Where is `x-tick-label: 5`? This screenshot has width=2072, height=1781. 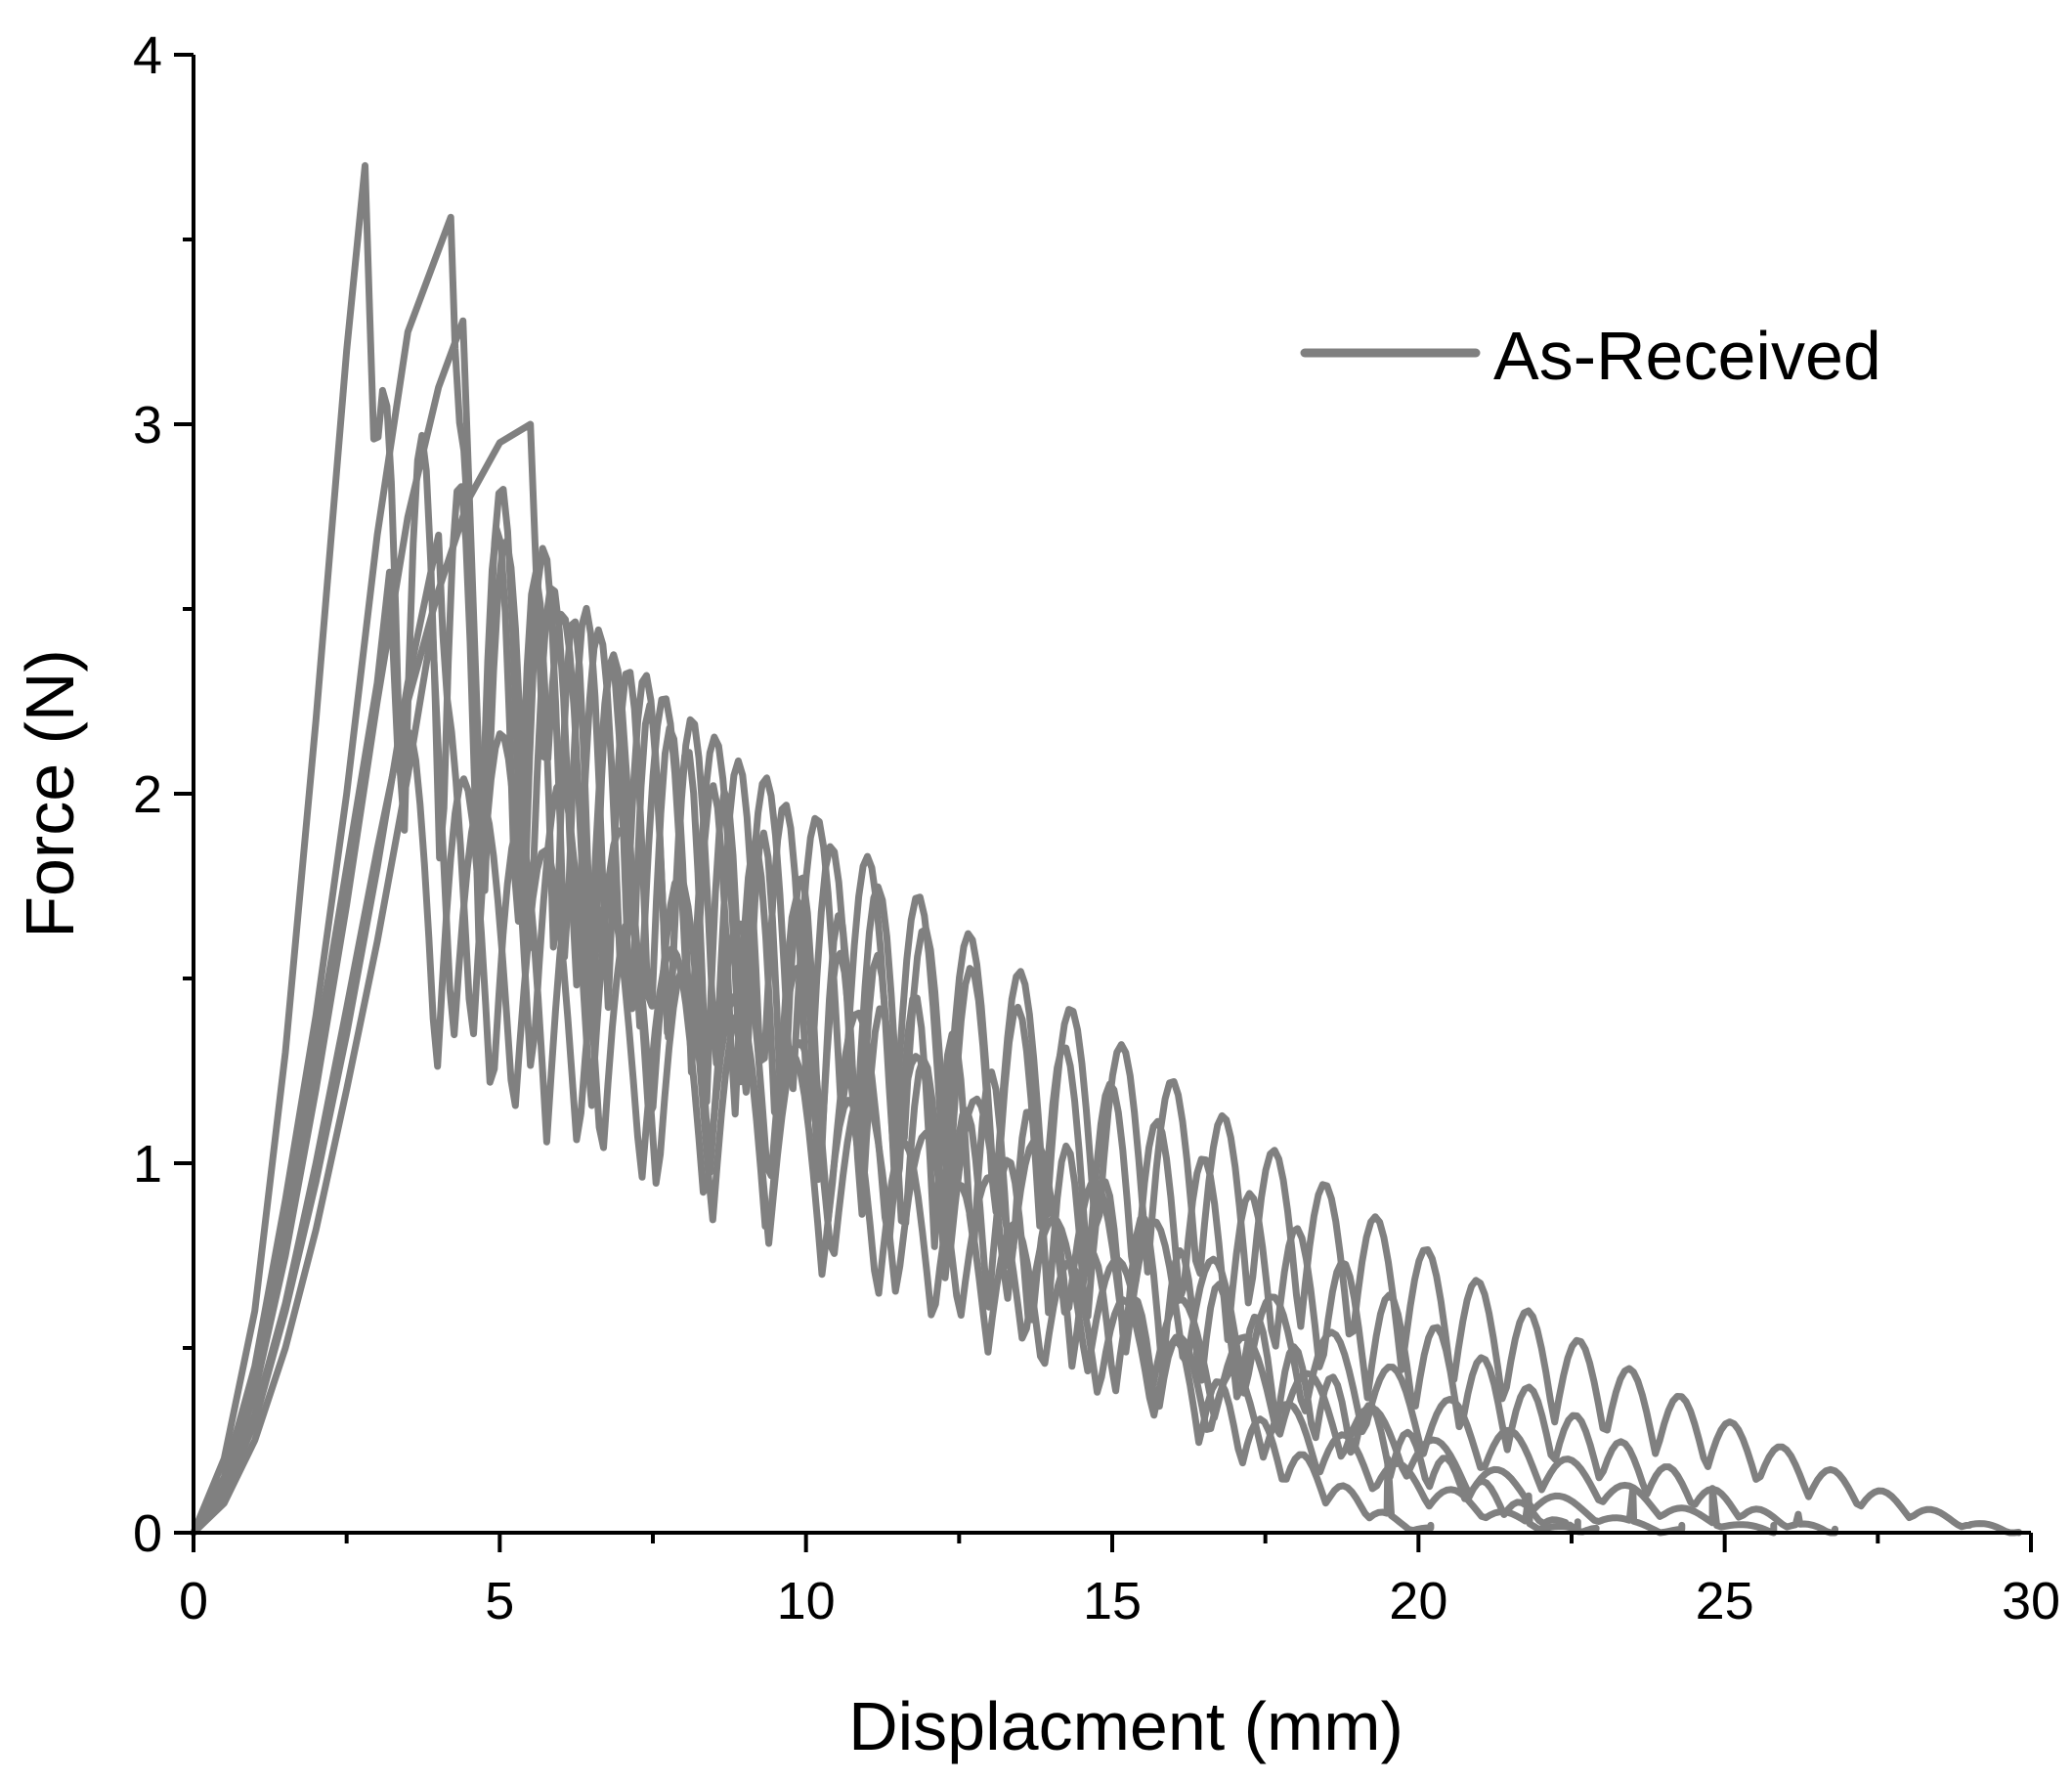
x-tick-label: 5 is located at coordinates (499, 1601).